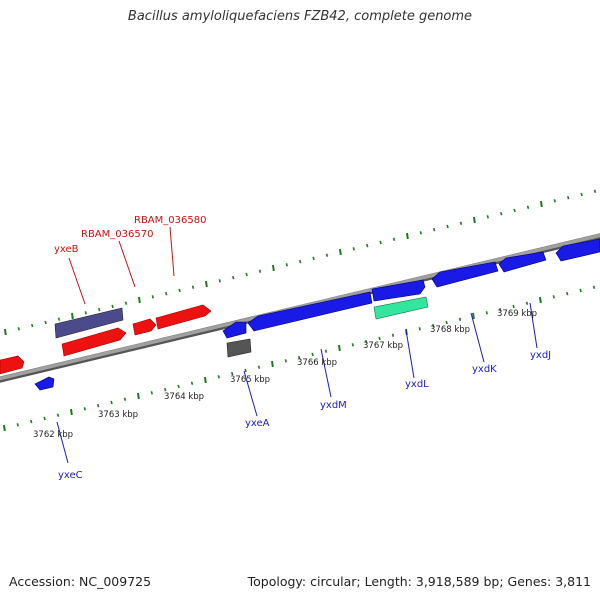 The image size is (600, 600). What do you see at coordinates (401, 308) in the screenshot?
I see `gene-yxdl-feature` at bounding box center [401, 308].